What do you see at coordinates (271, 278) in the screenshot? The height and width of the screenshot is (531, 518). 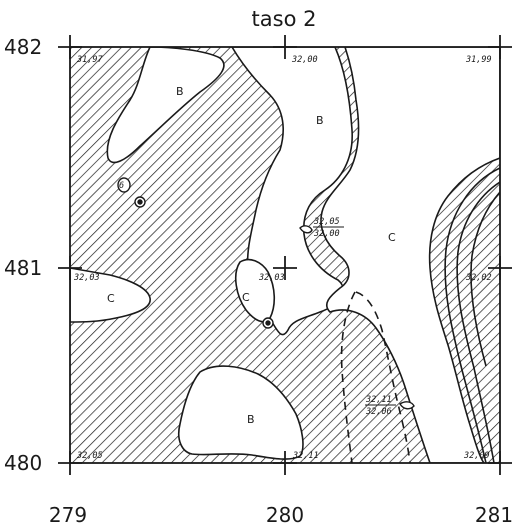 I see `elev-mid-center: 32,03` at bounding box center [271, 278].